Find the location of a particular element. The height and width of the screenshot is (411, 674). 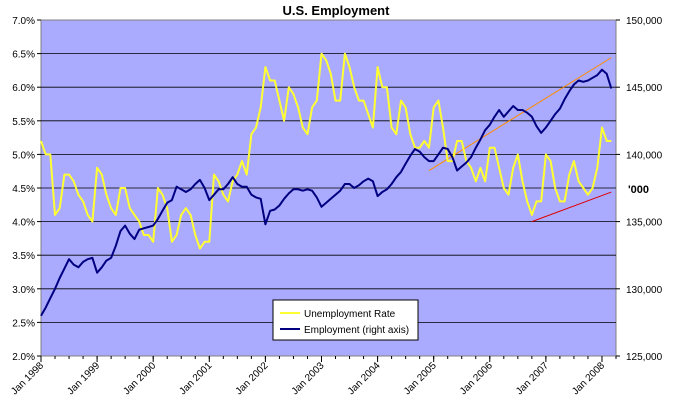

chart-title: U.S. Employment is located at coordinates (337, 10).